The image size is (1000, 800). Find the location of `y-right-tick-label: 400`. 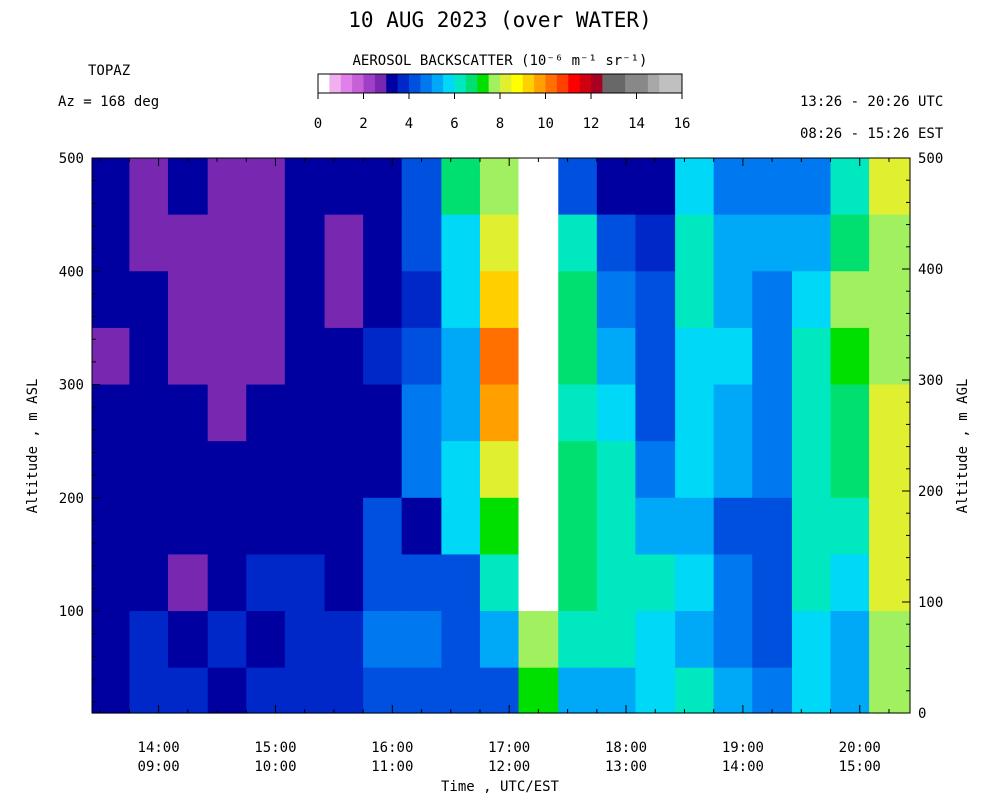

y-right-tick-label: 400 is located at coordinates (930, 270).